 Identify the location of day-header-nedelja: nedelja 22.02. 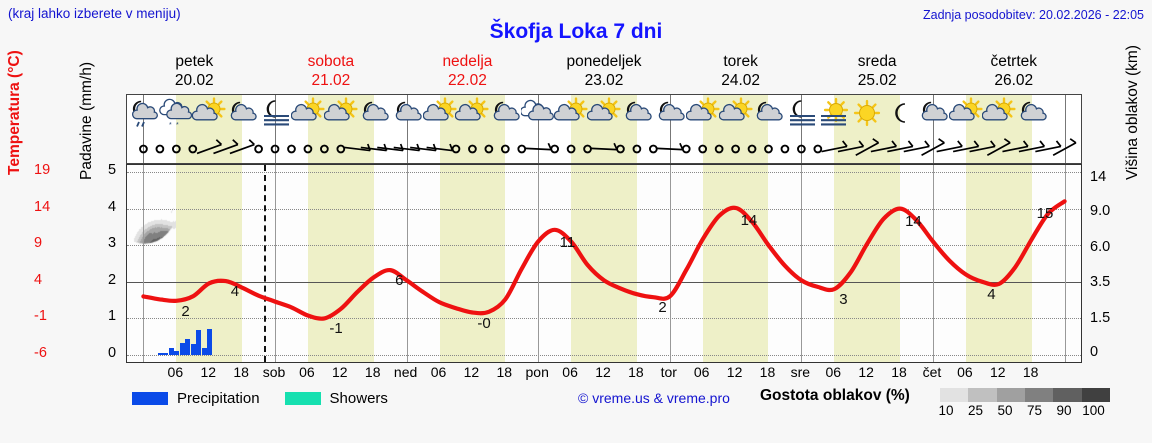
(467, 72).